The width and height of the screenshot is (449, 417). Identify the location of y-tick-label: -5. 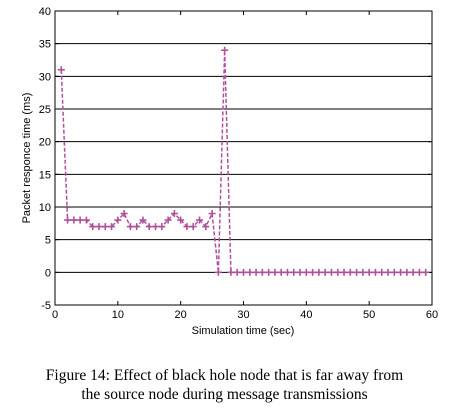
(46, 306).